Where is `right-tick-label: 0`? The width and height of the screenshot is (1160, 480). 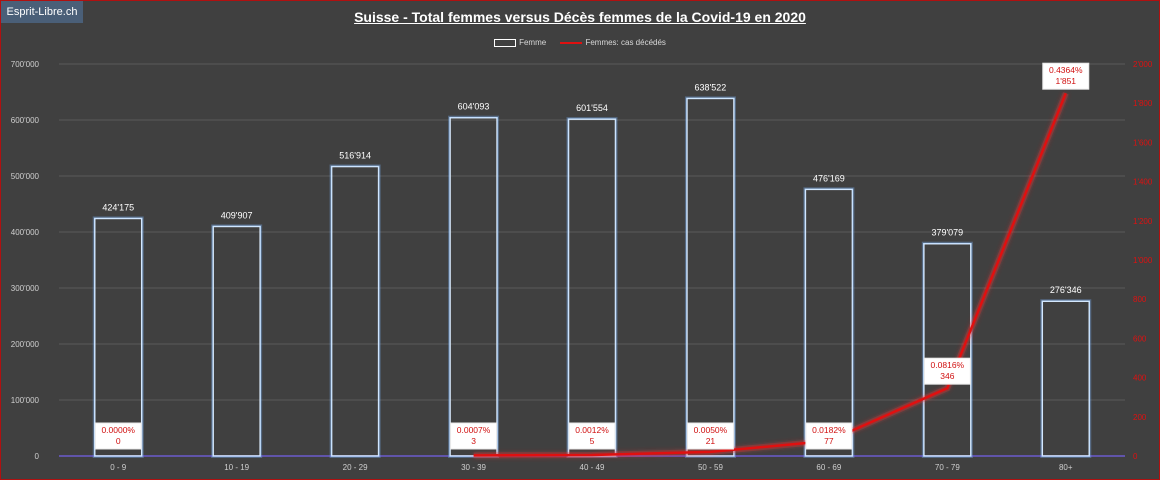
right-tick-label: 0 is located at coordinates (1135, 456).